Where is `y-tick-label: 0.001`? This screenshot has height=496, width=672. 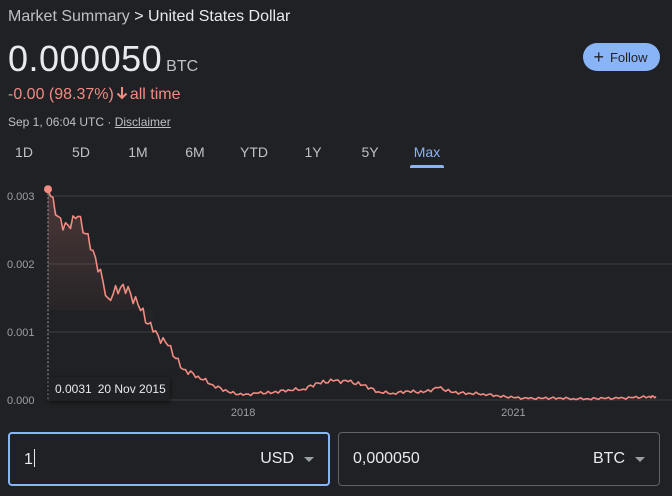
y-tick-label: 0.001 is located at coordinates (21, 333).